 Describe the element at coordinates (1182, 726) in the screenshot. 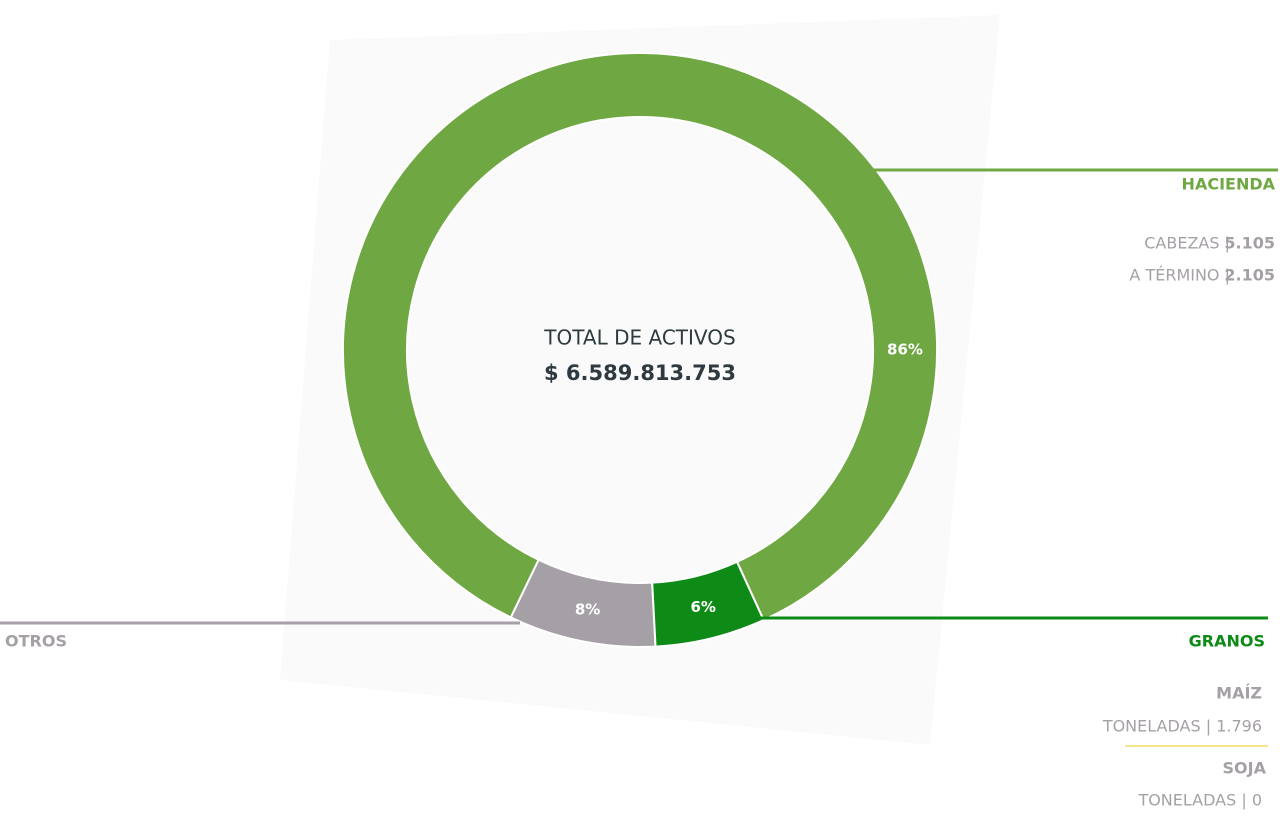

I see `detail-text: TONELADAS | 1.796` at that location.